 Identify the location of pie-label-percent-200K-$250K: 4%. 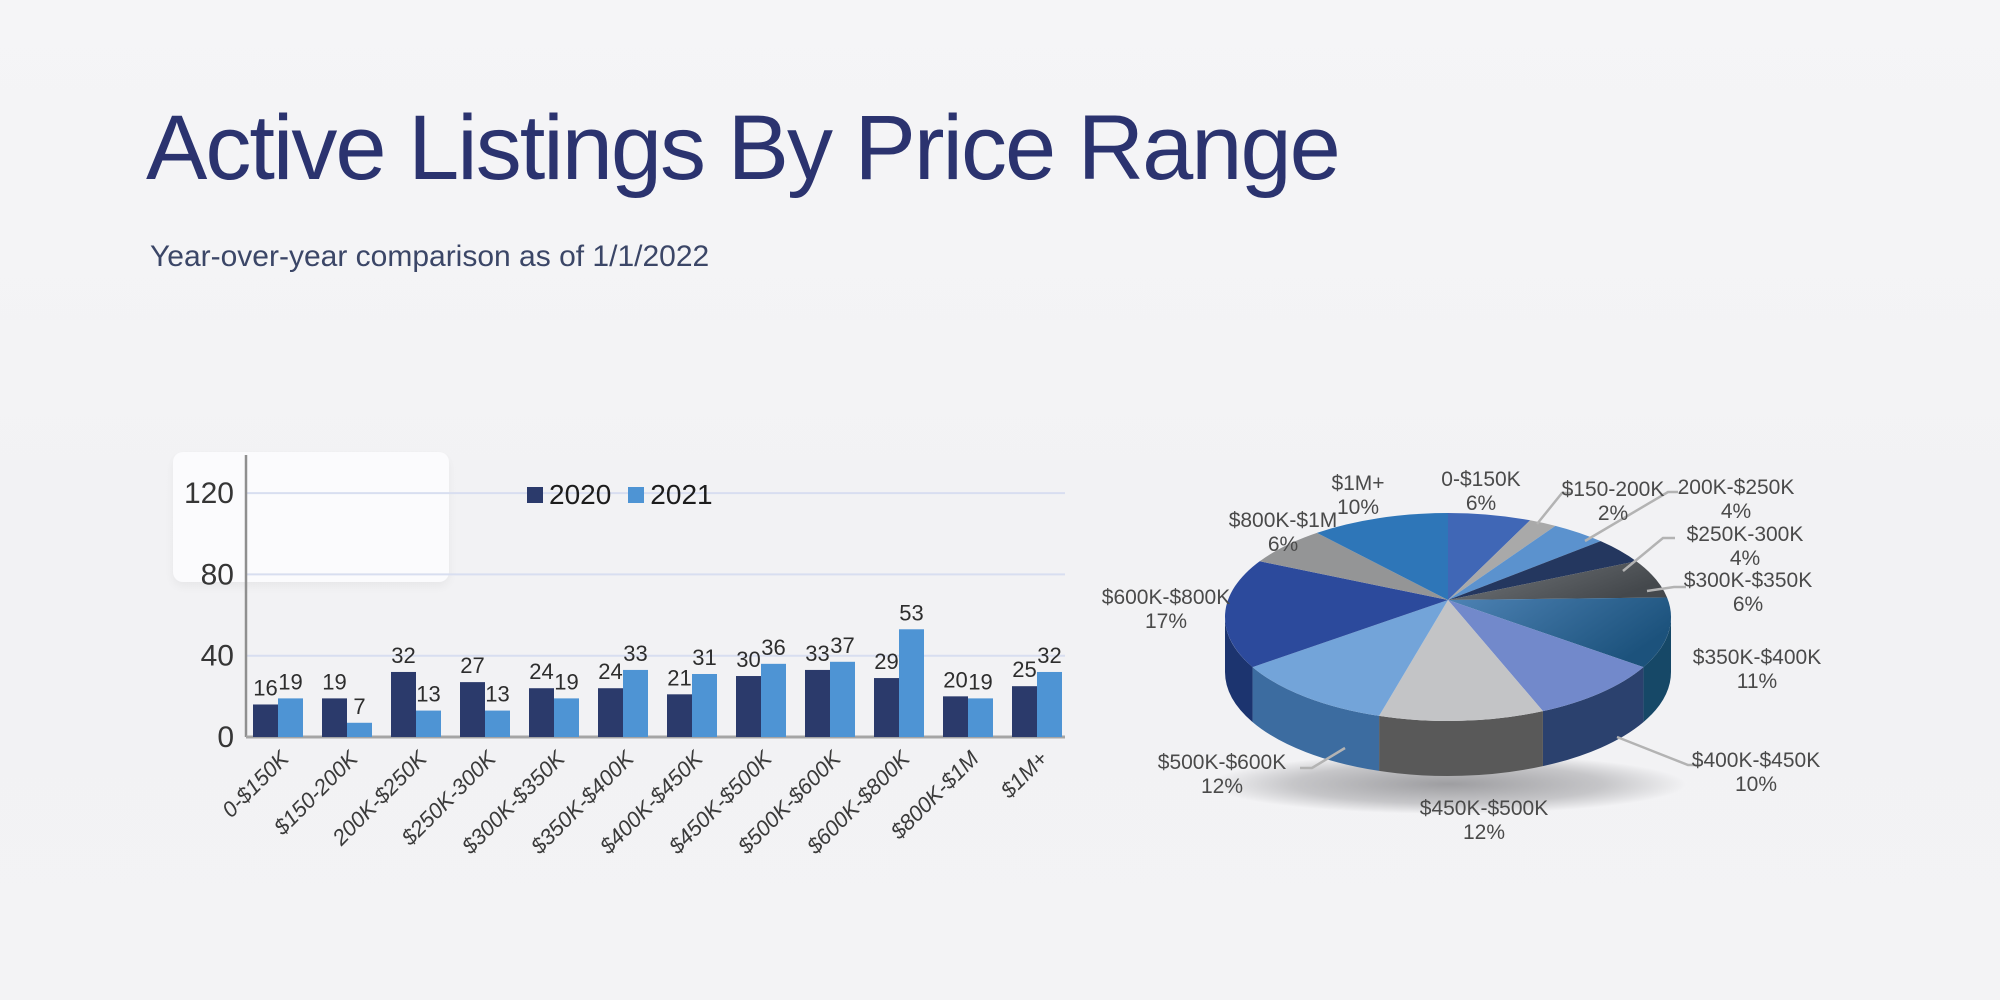
(1736, 511).